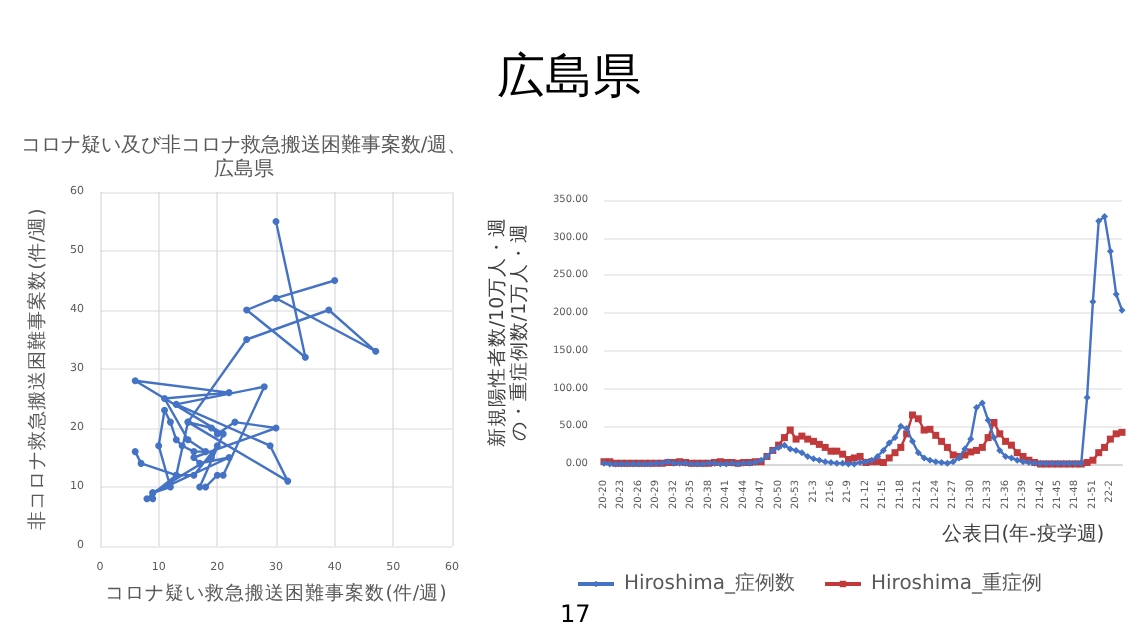 The image size is (1138, 640). I want to click on legend-label: Hiroshima_症例数, so click(709, 583).